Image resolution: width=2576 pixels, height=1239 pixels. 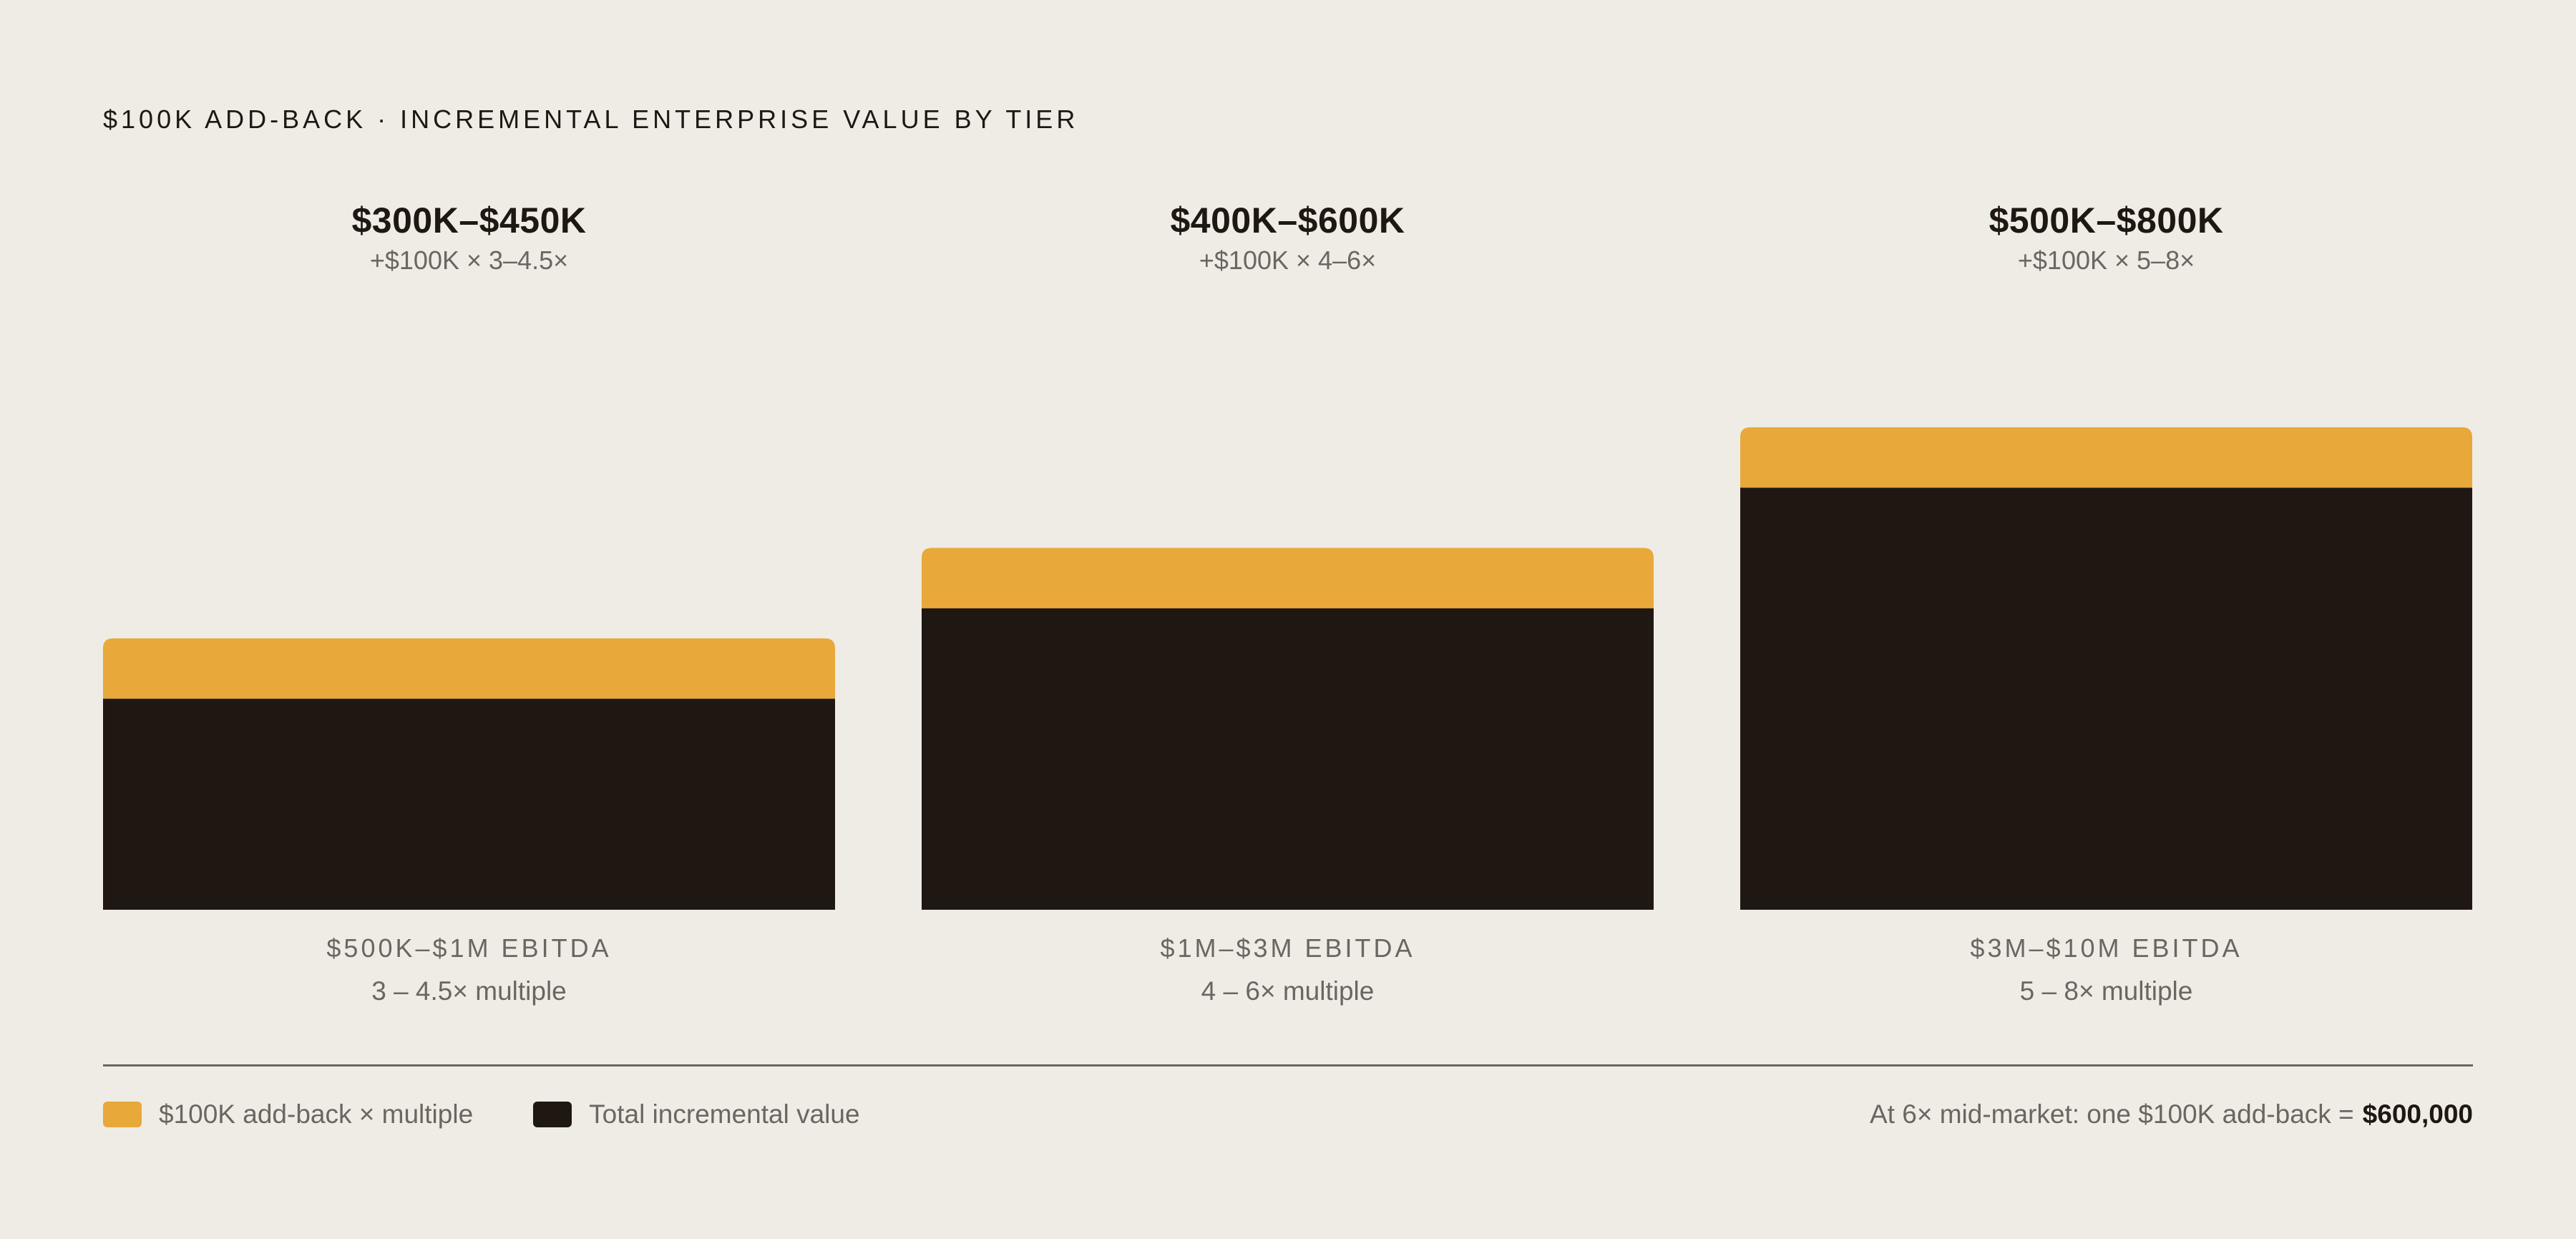 What do you see at coordinates (1288, 970) in the screenshot?
I see `column-footer-2: $1M–$3M EBITDA 4 – 6× multiple` at bounding box center [1288, 970].